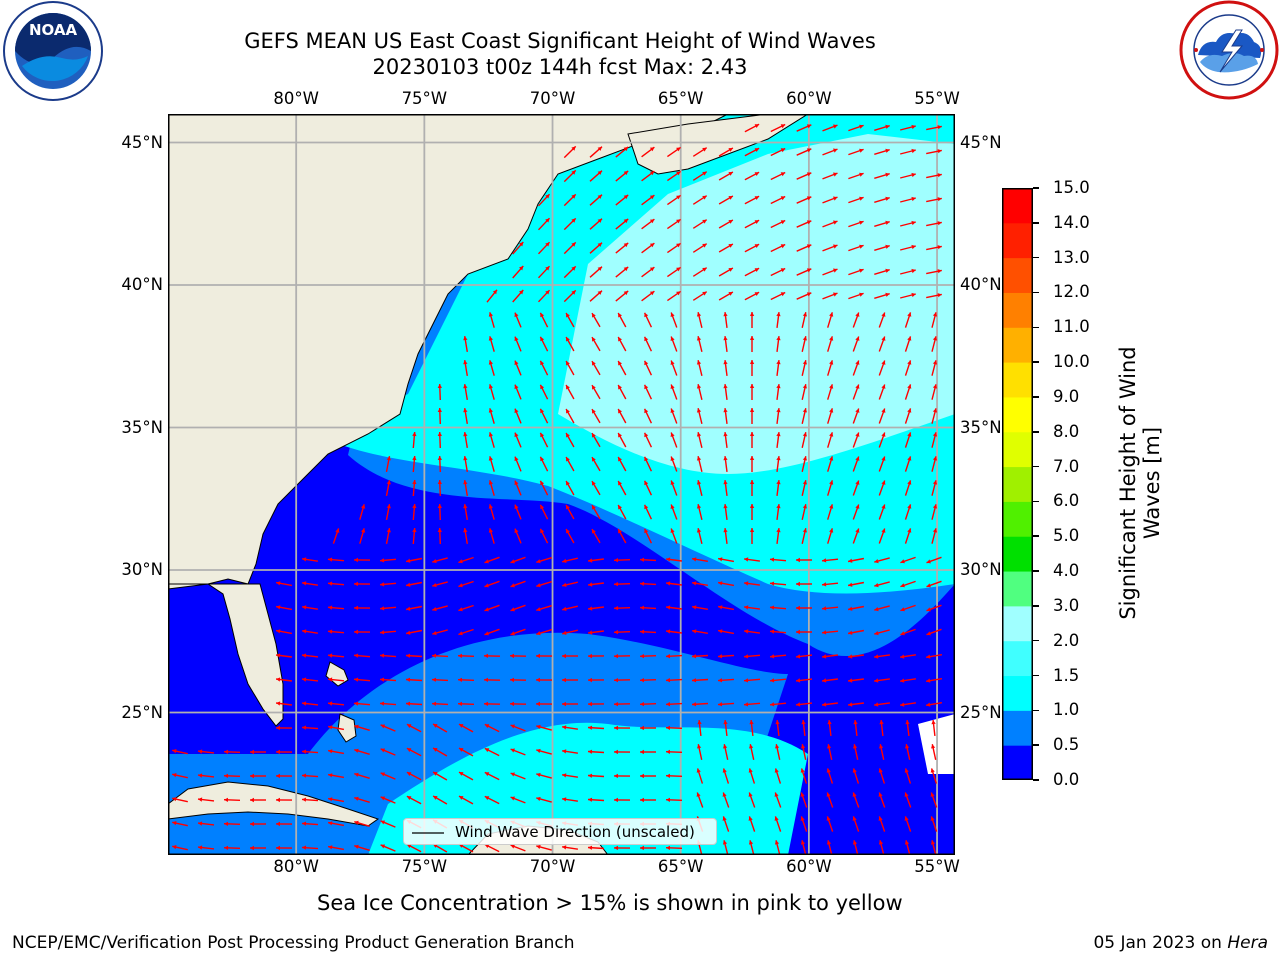 This screenshot has width=1280, height=960. I want to click on footer-date-text: 05 Jan 2023 on, so click(1160, 943).